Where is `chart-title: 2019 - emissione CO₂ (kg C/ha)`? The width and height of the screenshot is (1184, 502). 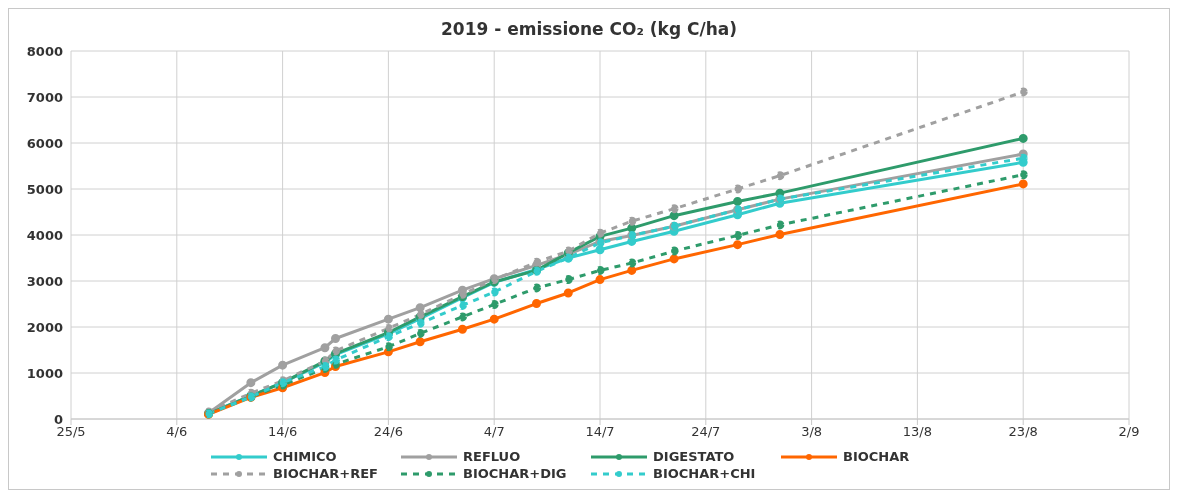 chart-title: 2019 - emissione CO₂ (kg C/ha) is located at coordinates (589, 29).